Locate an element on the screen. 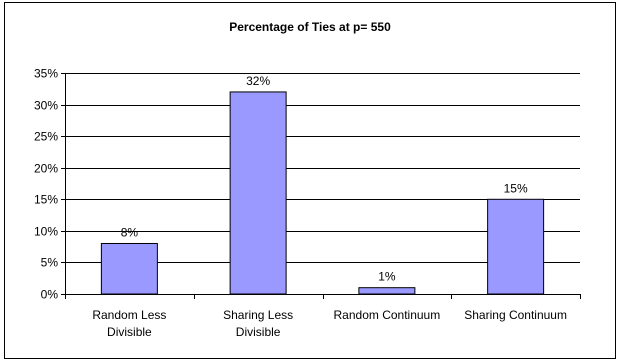 The width and height of the screenshot is (620, 364). data-label: 1% is located at coordinates (387, 277).